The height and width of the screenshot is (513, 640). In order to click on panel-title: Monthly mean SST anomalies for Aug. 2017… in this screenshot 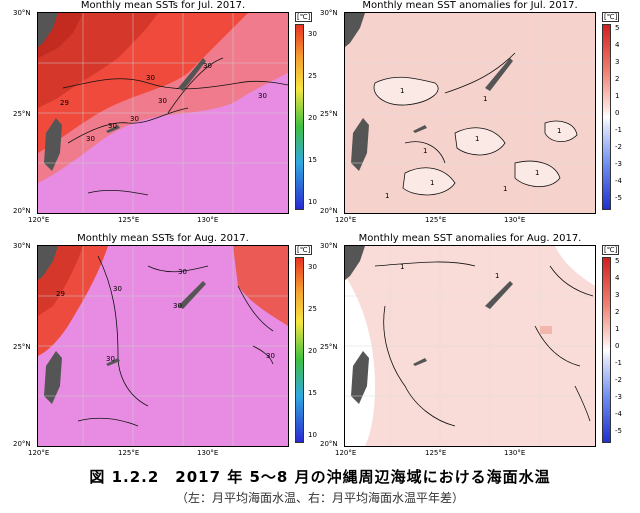, I will do `click(470, 238)`.